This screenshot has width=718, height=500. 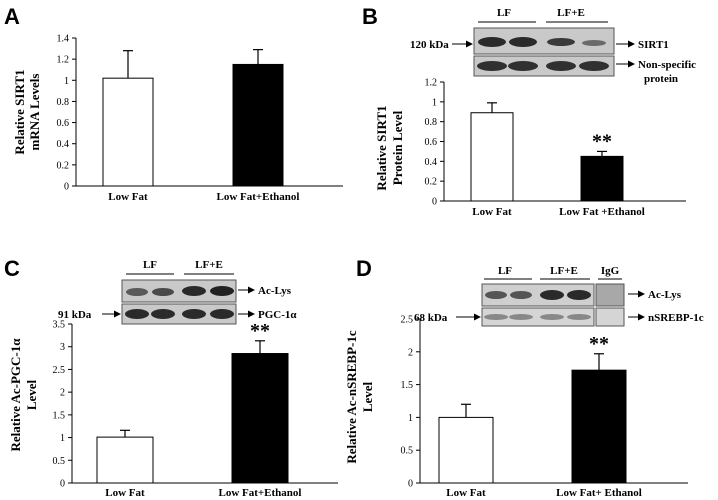 What do you see at coordinates (59, 325) in the screenshot?
I see `y-tick-label-c: 3.5` at bounding box center [59, 325].